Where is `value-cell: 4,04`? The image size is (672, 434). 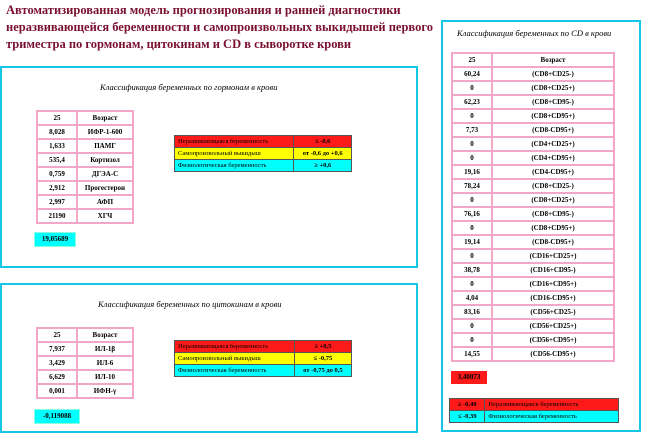
value-cell: 4,04 is located at coordinates (472, 298).